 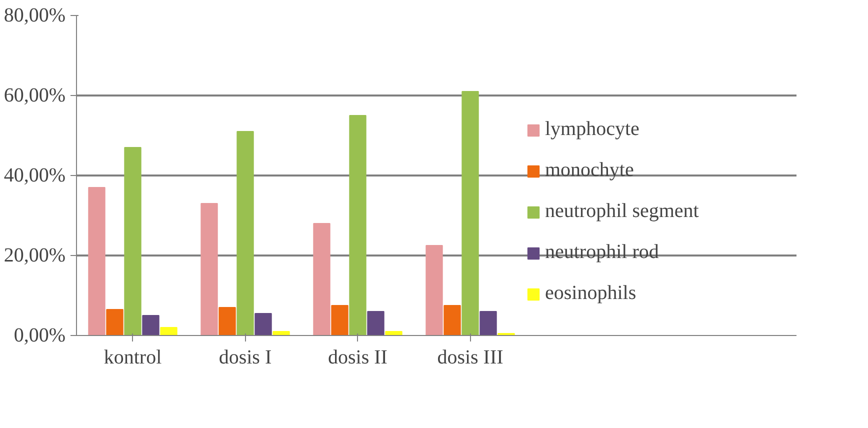 What do you see at coordinates (40, 335) in the screenshot?
I see `y-tick-label: 0,00%` at bounding box center [40, 335].